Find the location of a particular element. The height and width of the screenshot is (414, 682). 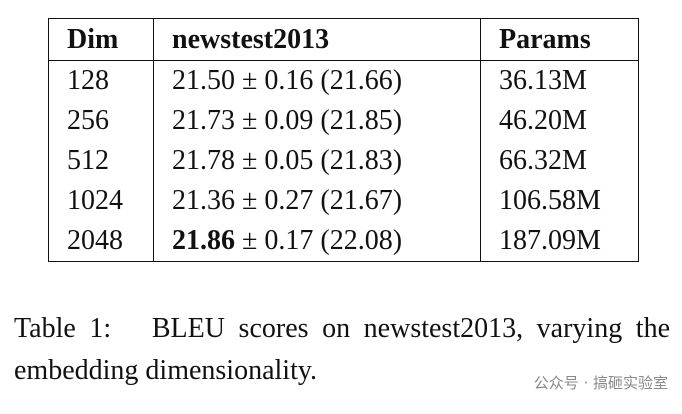

cell: 256 is located at coordinates (101, 121).